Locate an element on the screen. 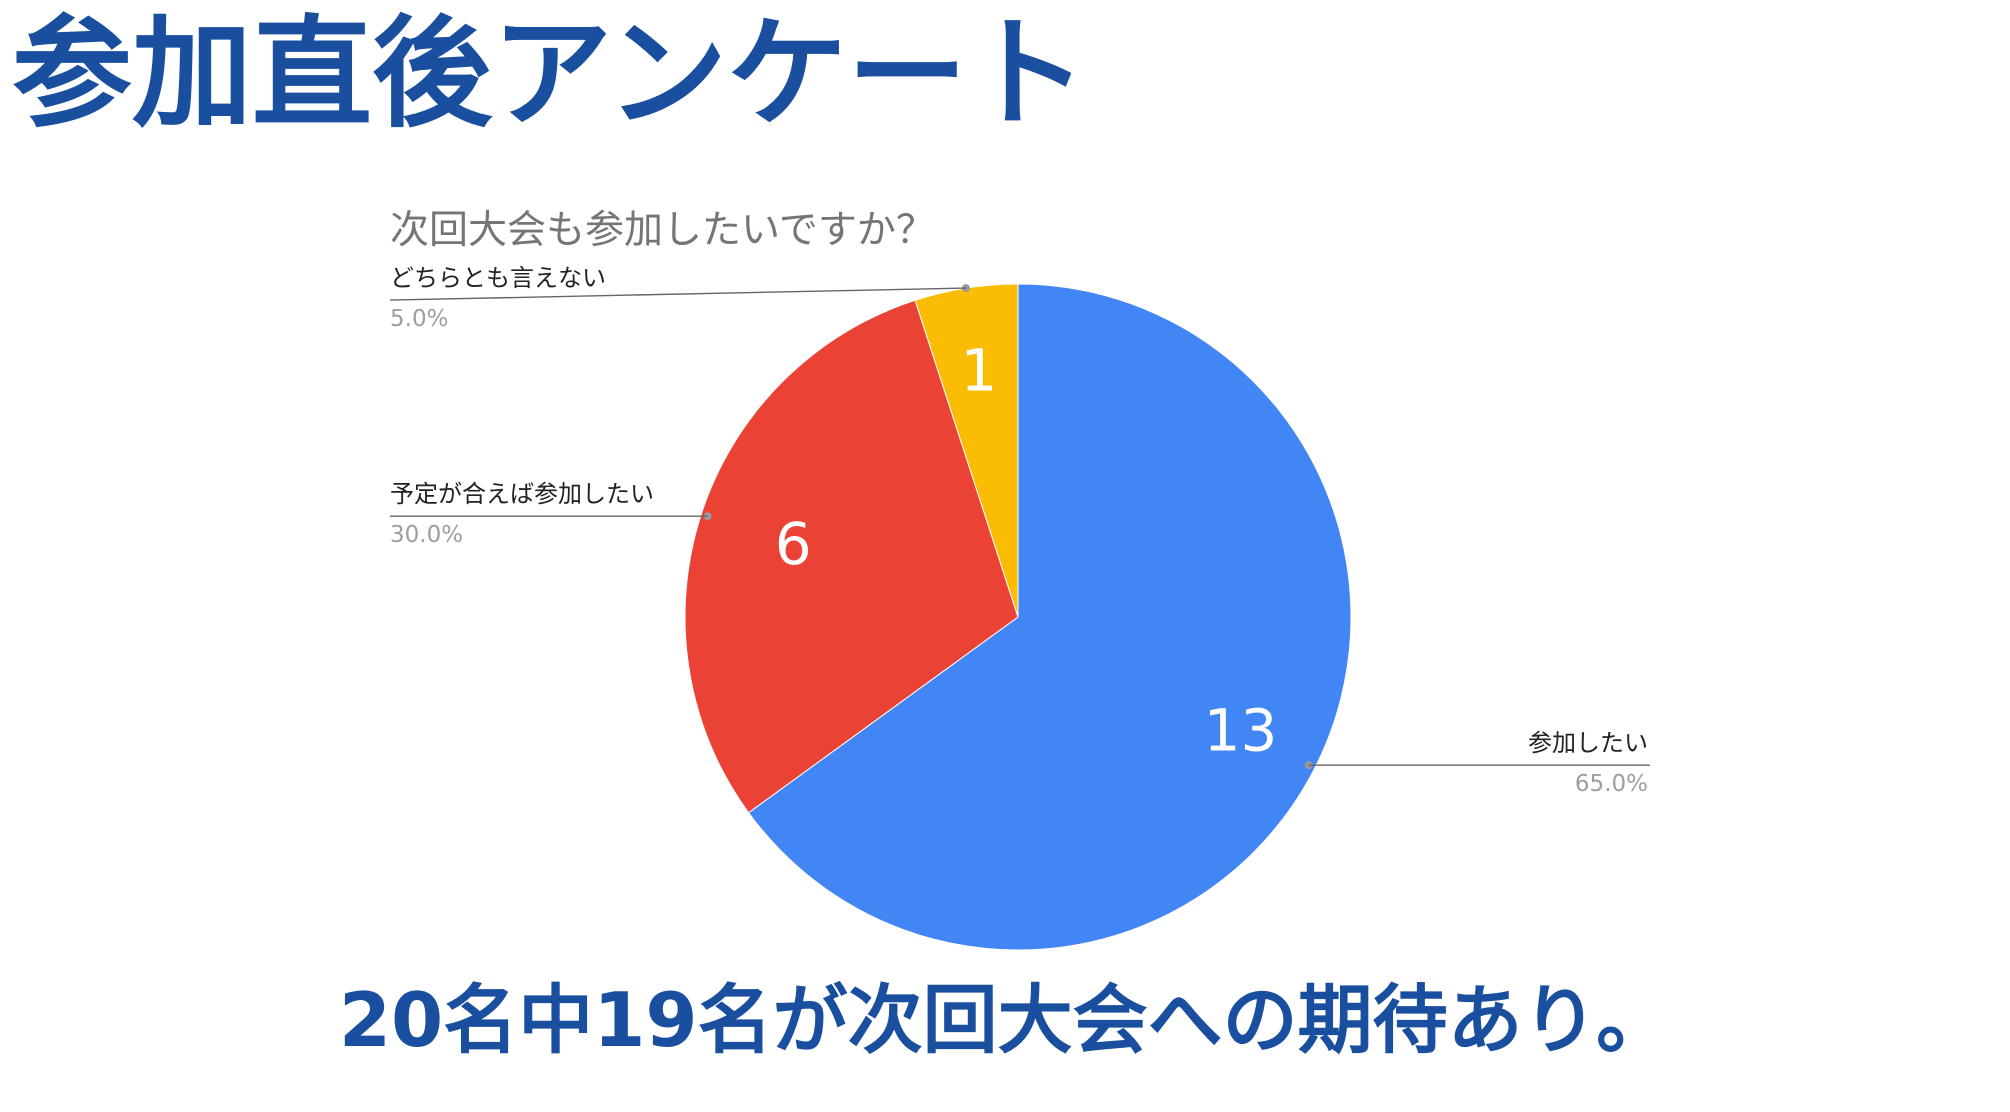  callout-percent-label: 5.0% is located at coordinates (419, 319).